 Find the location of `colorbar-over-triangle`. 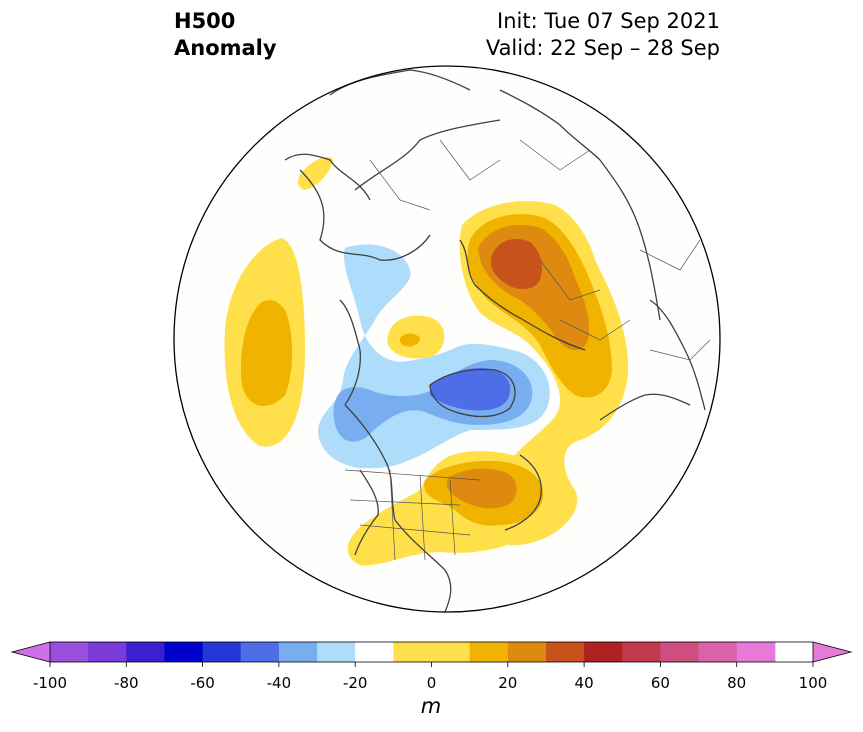

colorbar-over-triangle is located at coordinates (832, 652).